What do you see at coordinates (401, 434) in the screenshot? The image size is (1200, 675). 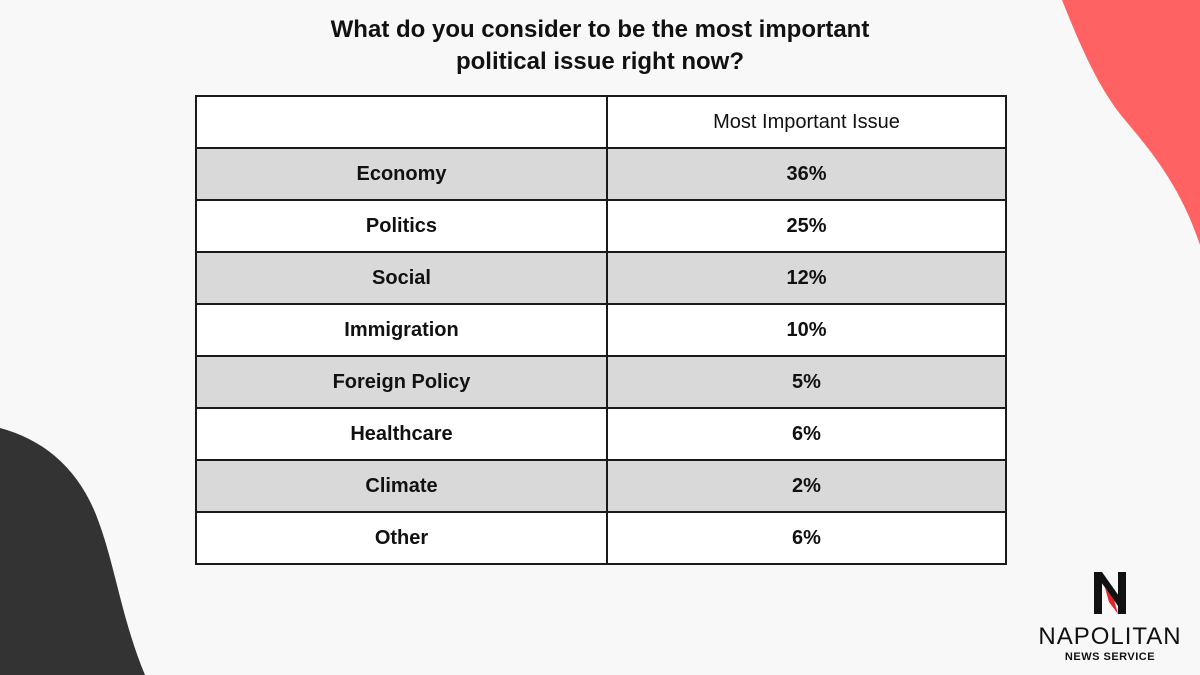 I see `issue-cell: Healthcare` at bounding box center [401, 434].